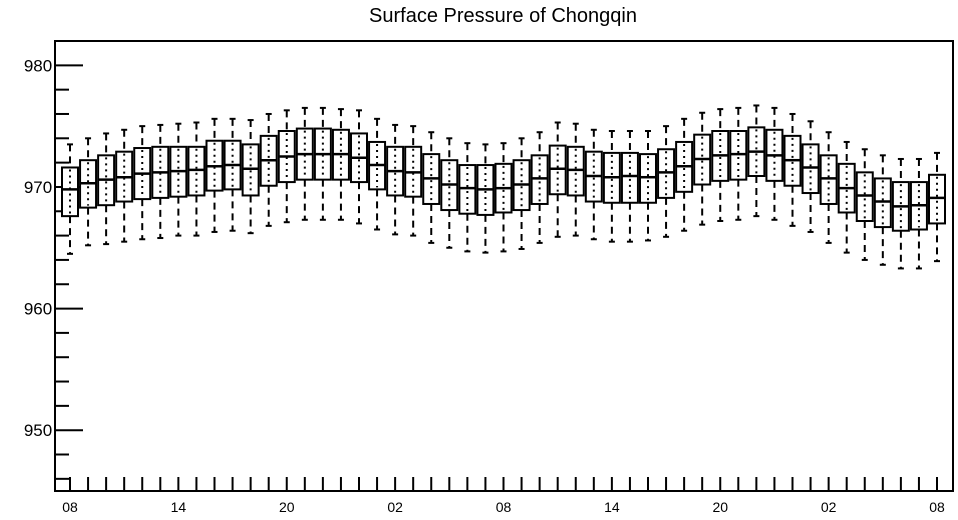 The width and height of the screenshot is (958, 520). I want to click on y-tick-label: 950, so click(38, 430).